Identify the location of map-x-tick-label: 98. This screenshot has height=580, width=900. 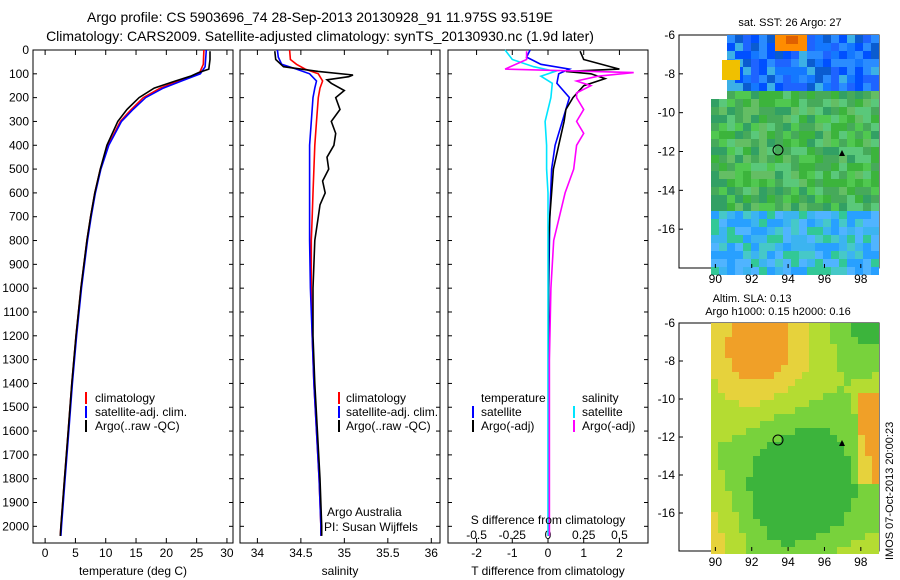
(861, 562).